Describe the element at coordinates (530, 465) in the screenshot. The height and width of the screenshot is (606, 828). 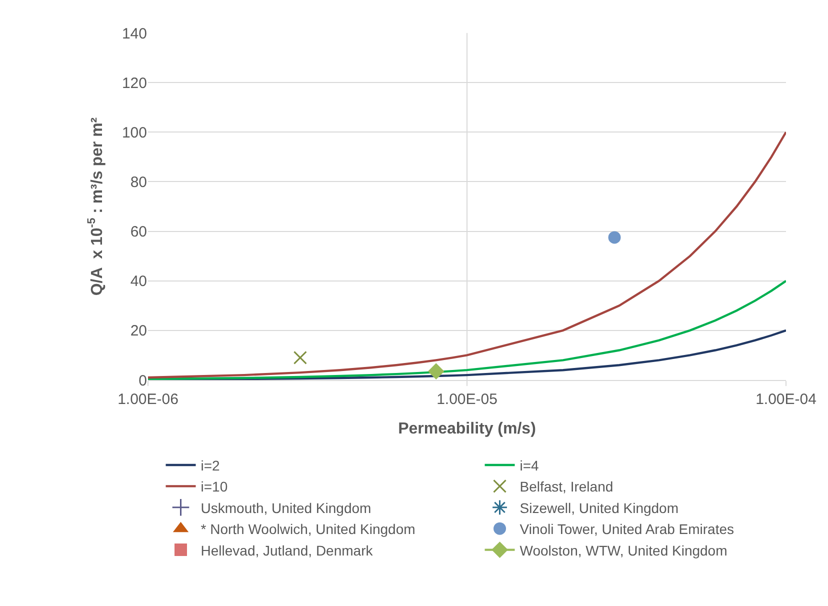
I see `legend-label: i=4` at that location.